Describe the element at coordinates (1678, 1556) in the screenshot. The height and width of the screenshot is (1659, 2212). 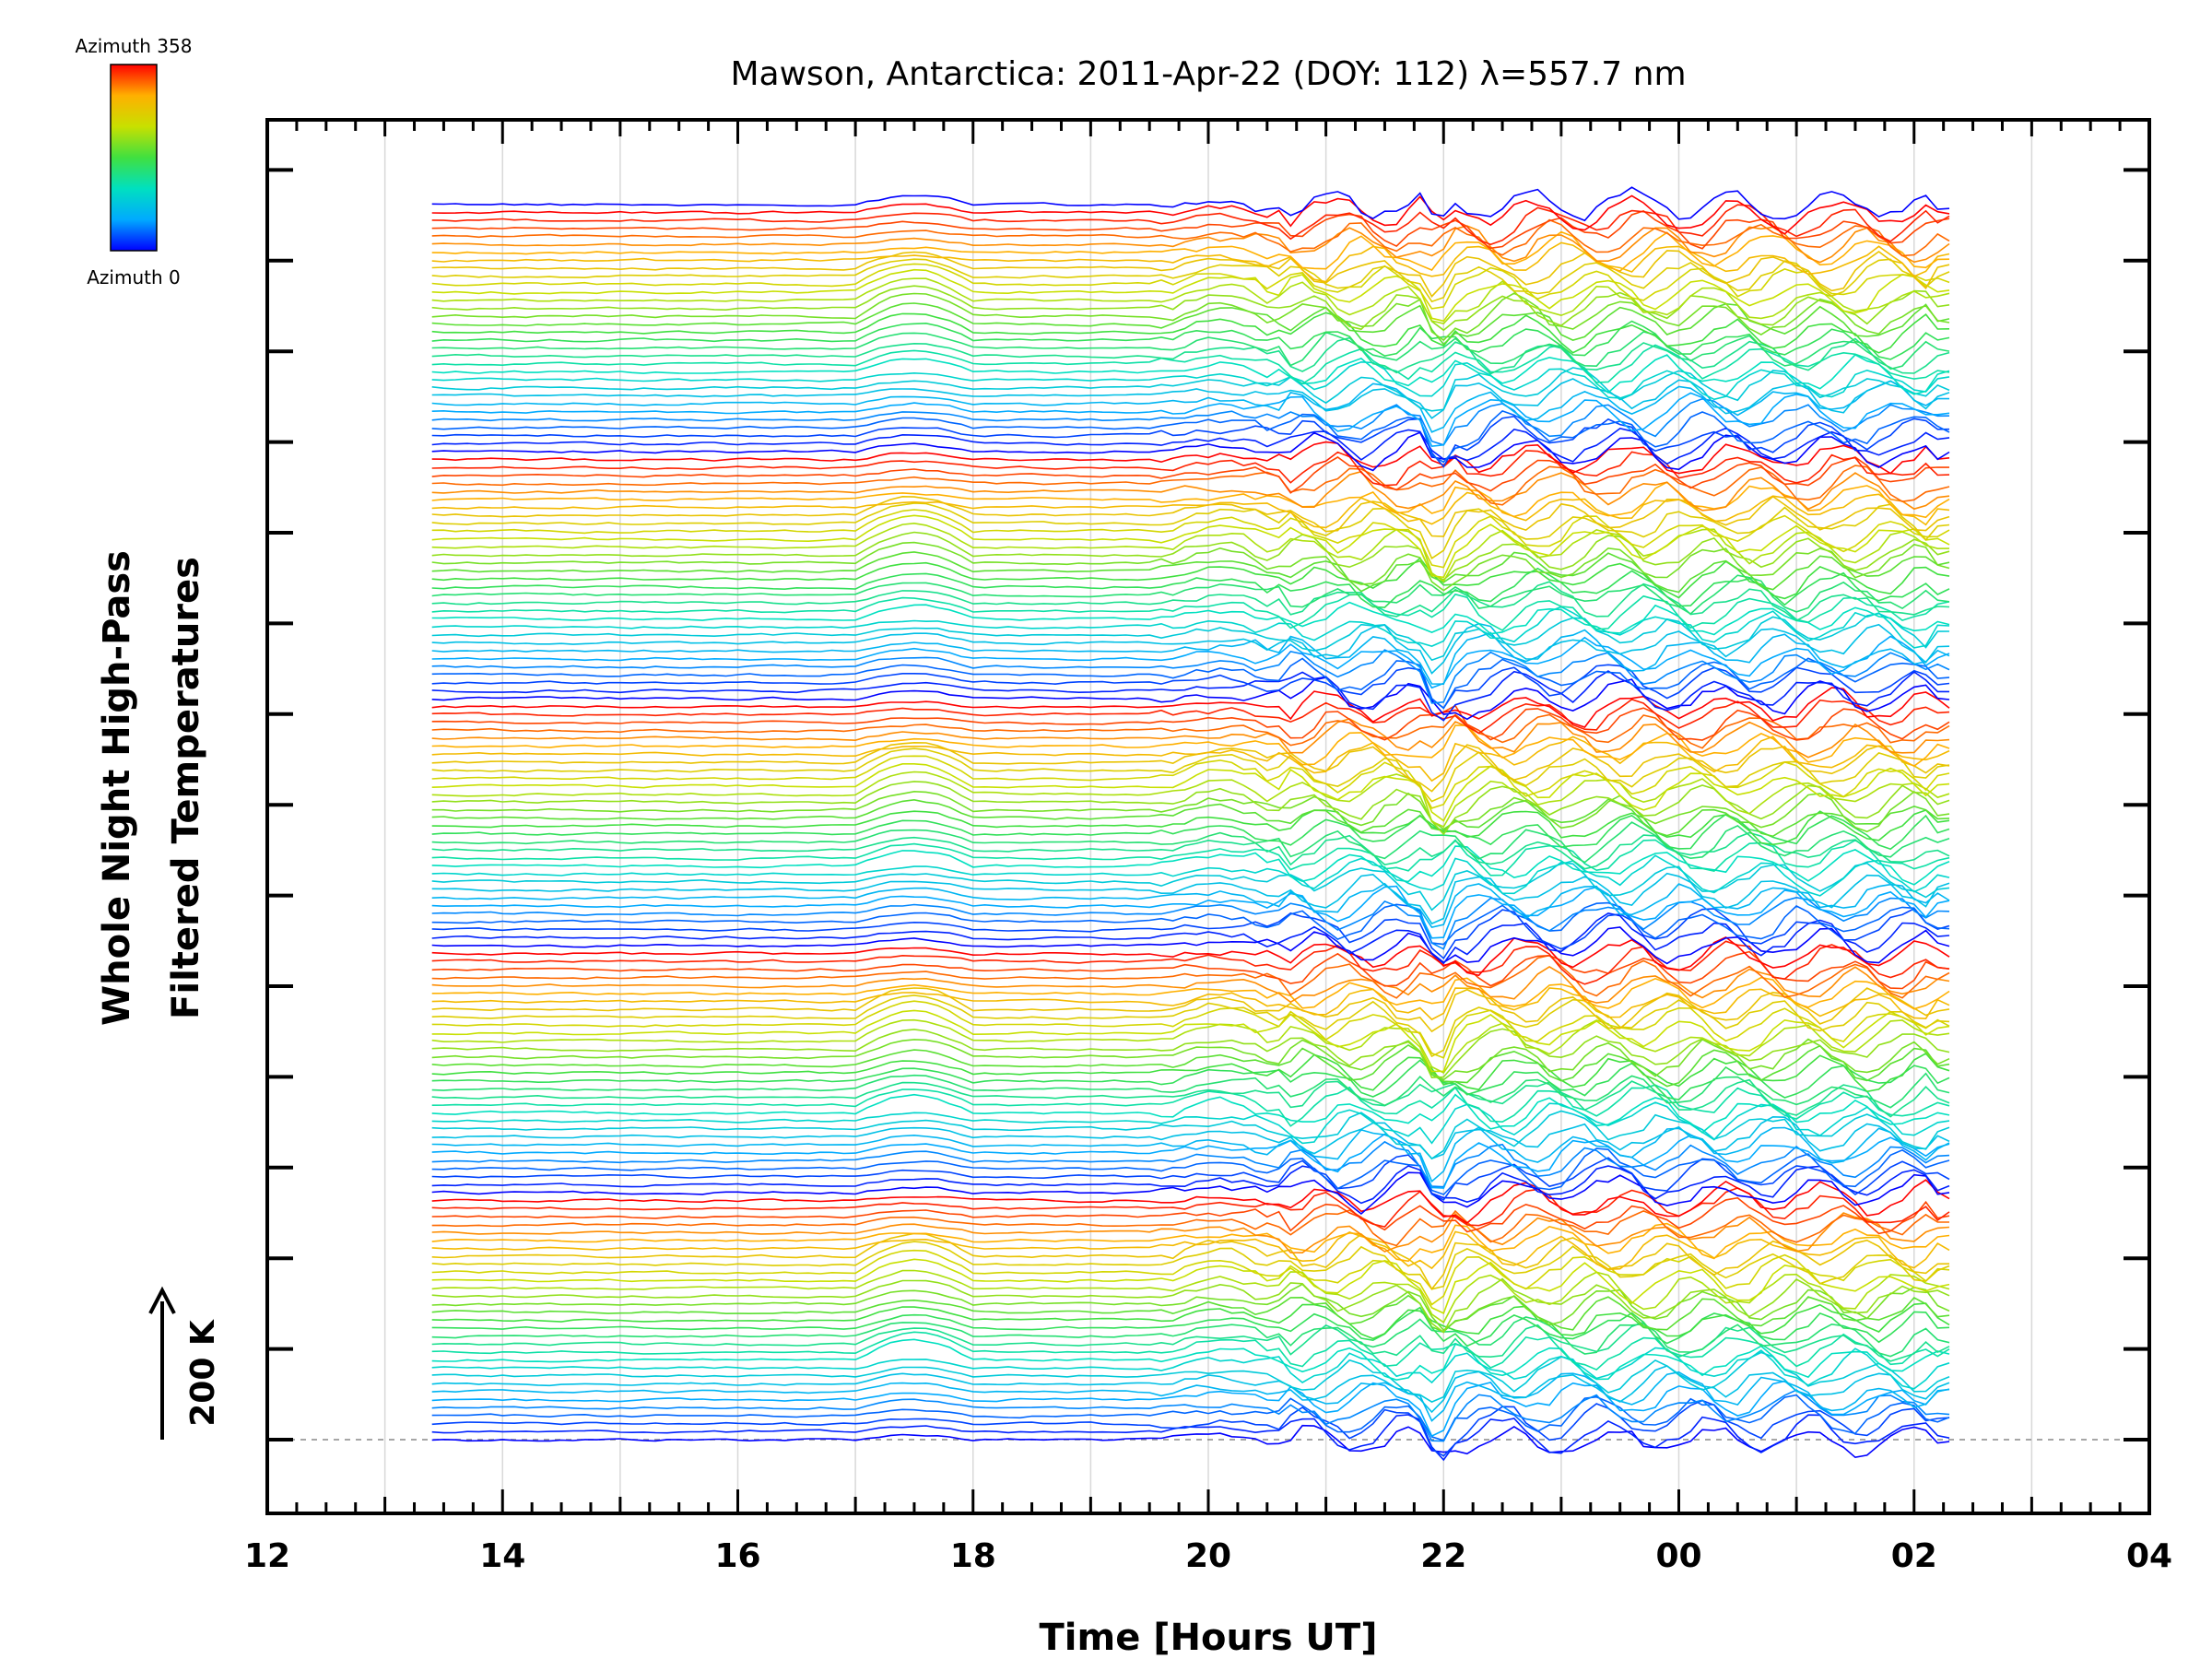
I see `x-tick-label: 00` at that location.